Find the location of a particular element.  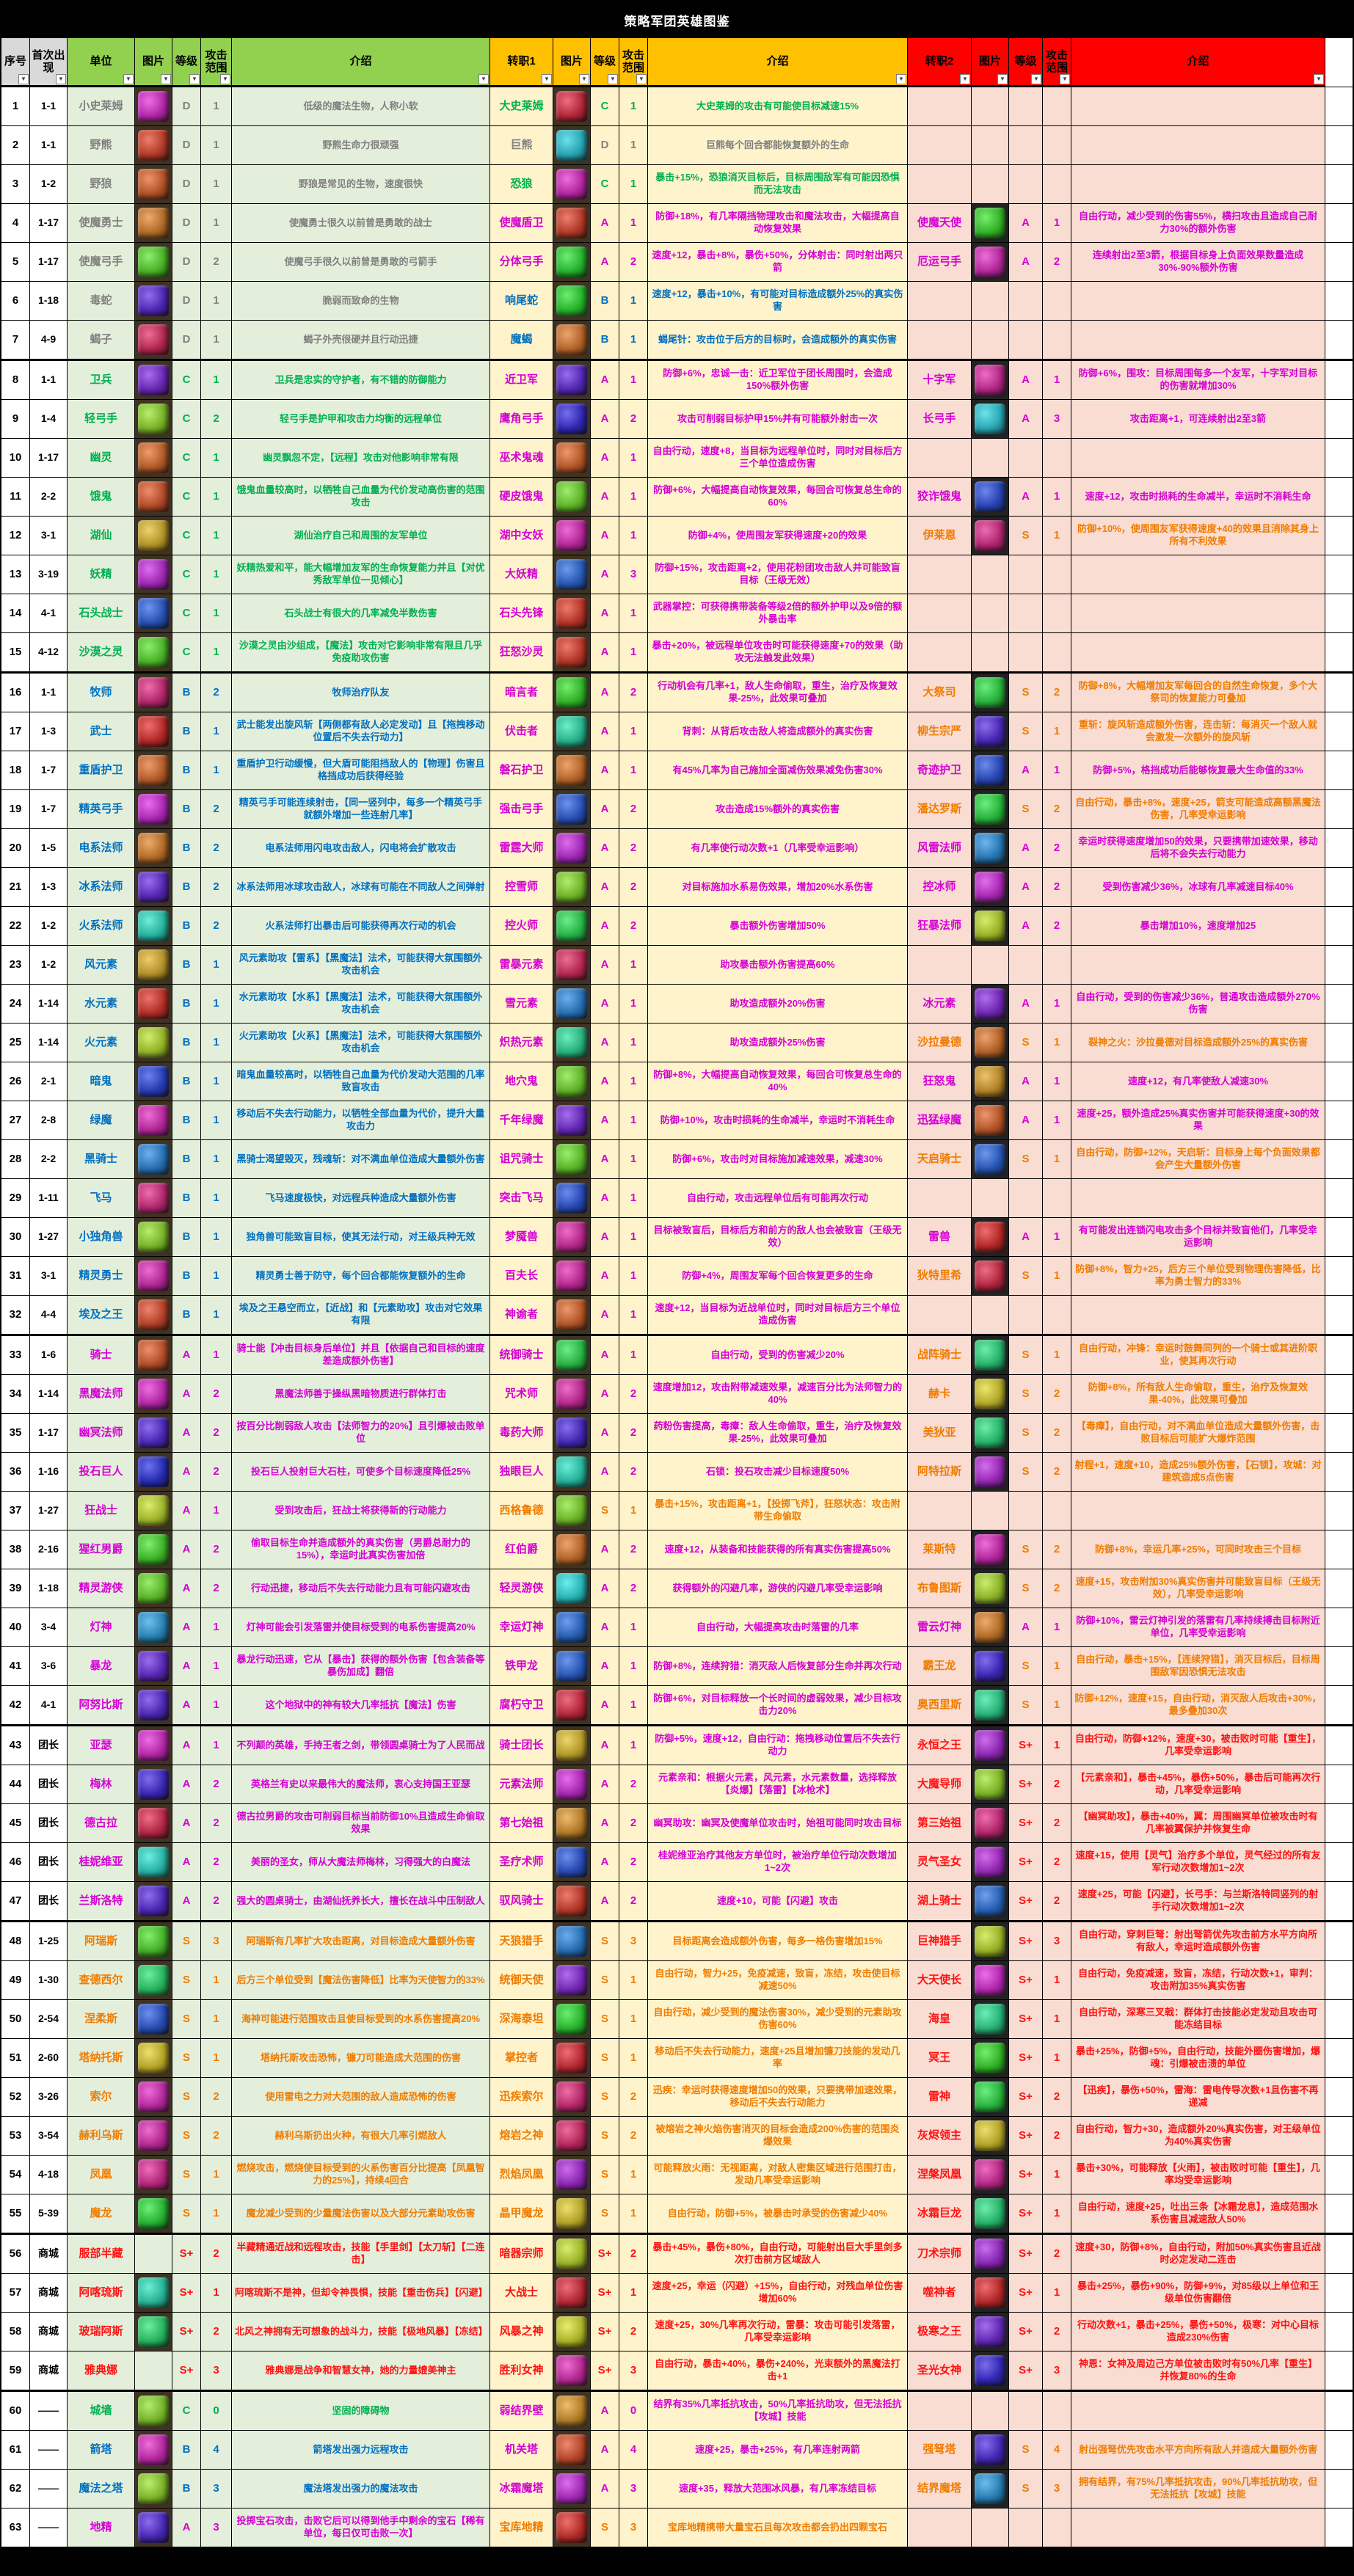

row-number: 1 is located at coordinates (15, 106).